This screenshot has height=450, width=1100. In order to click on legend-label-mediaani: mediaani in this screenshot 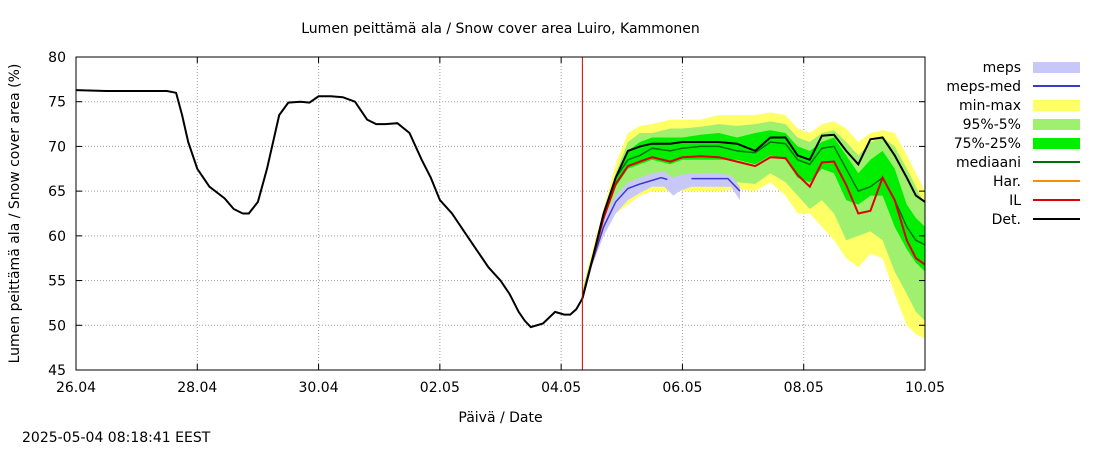, I will do `click(988, 163)`.